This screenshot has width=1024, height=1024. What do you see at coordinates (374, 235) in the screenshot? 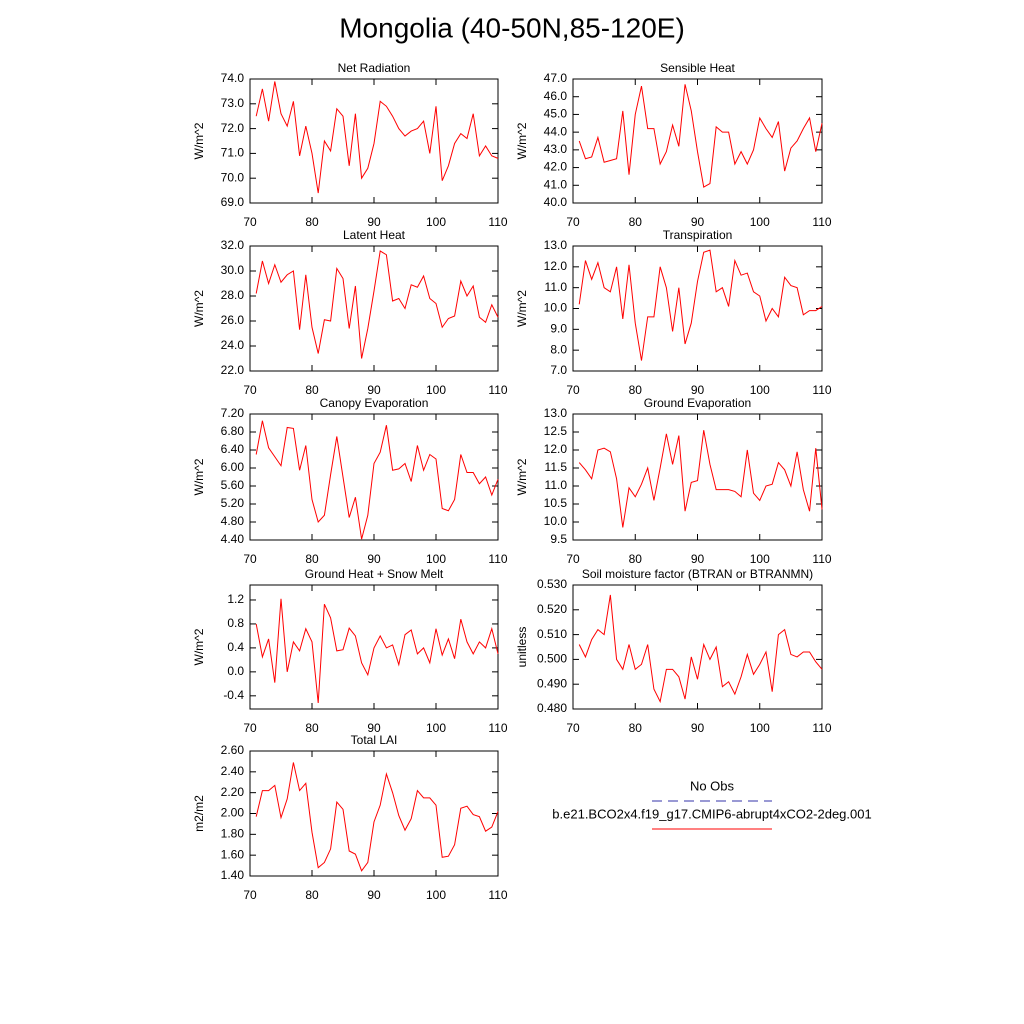
I see `panel-title: Latent Heat` at bounding box center [374, 235].